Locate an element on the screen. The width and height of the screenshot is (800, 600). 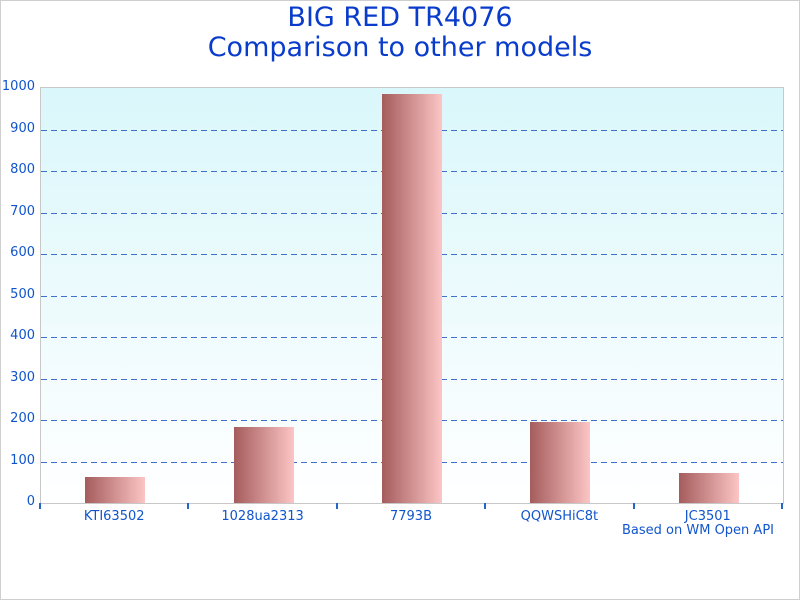
chart-title-line1: BIG RED TR4076 is located at coordinates (400, 17).